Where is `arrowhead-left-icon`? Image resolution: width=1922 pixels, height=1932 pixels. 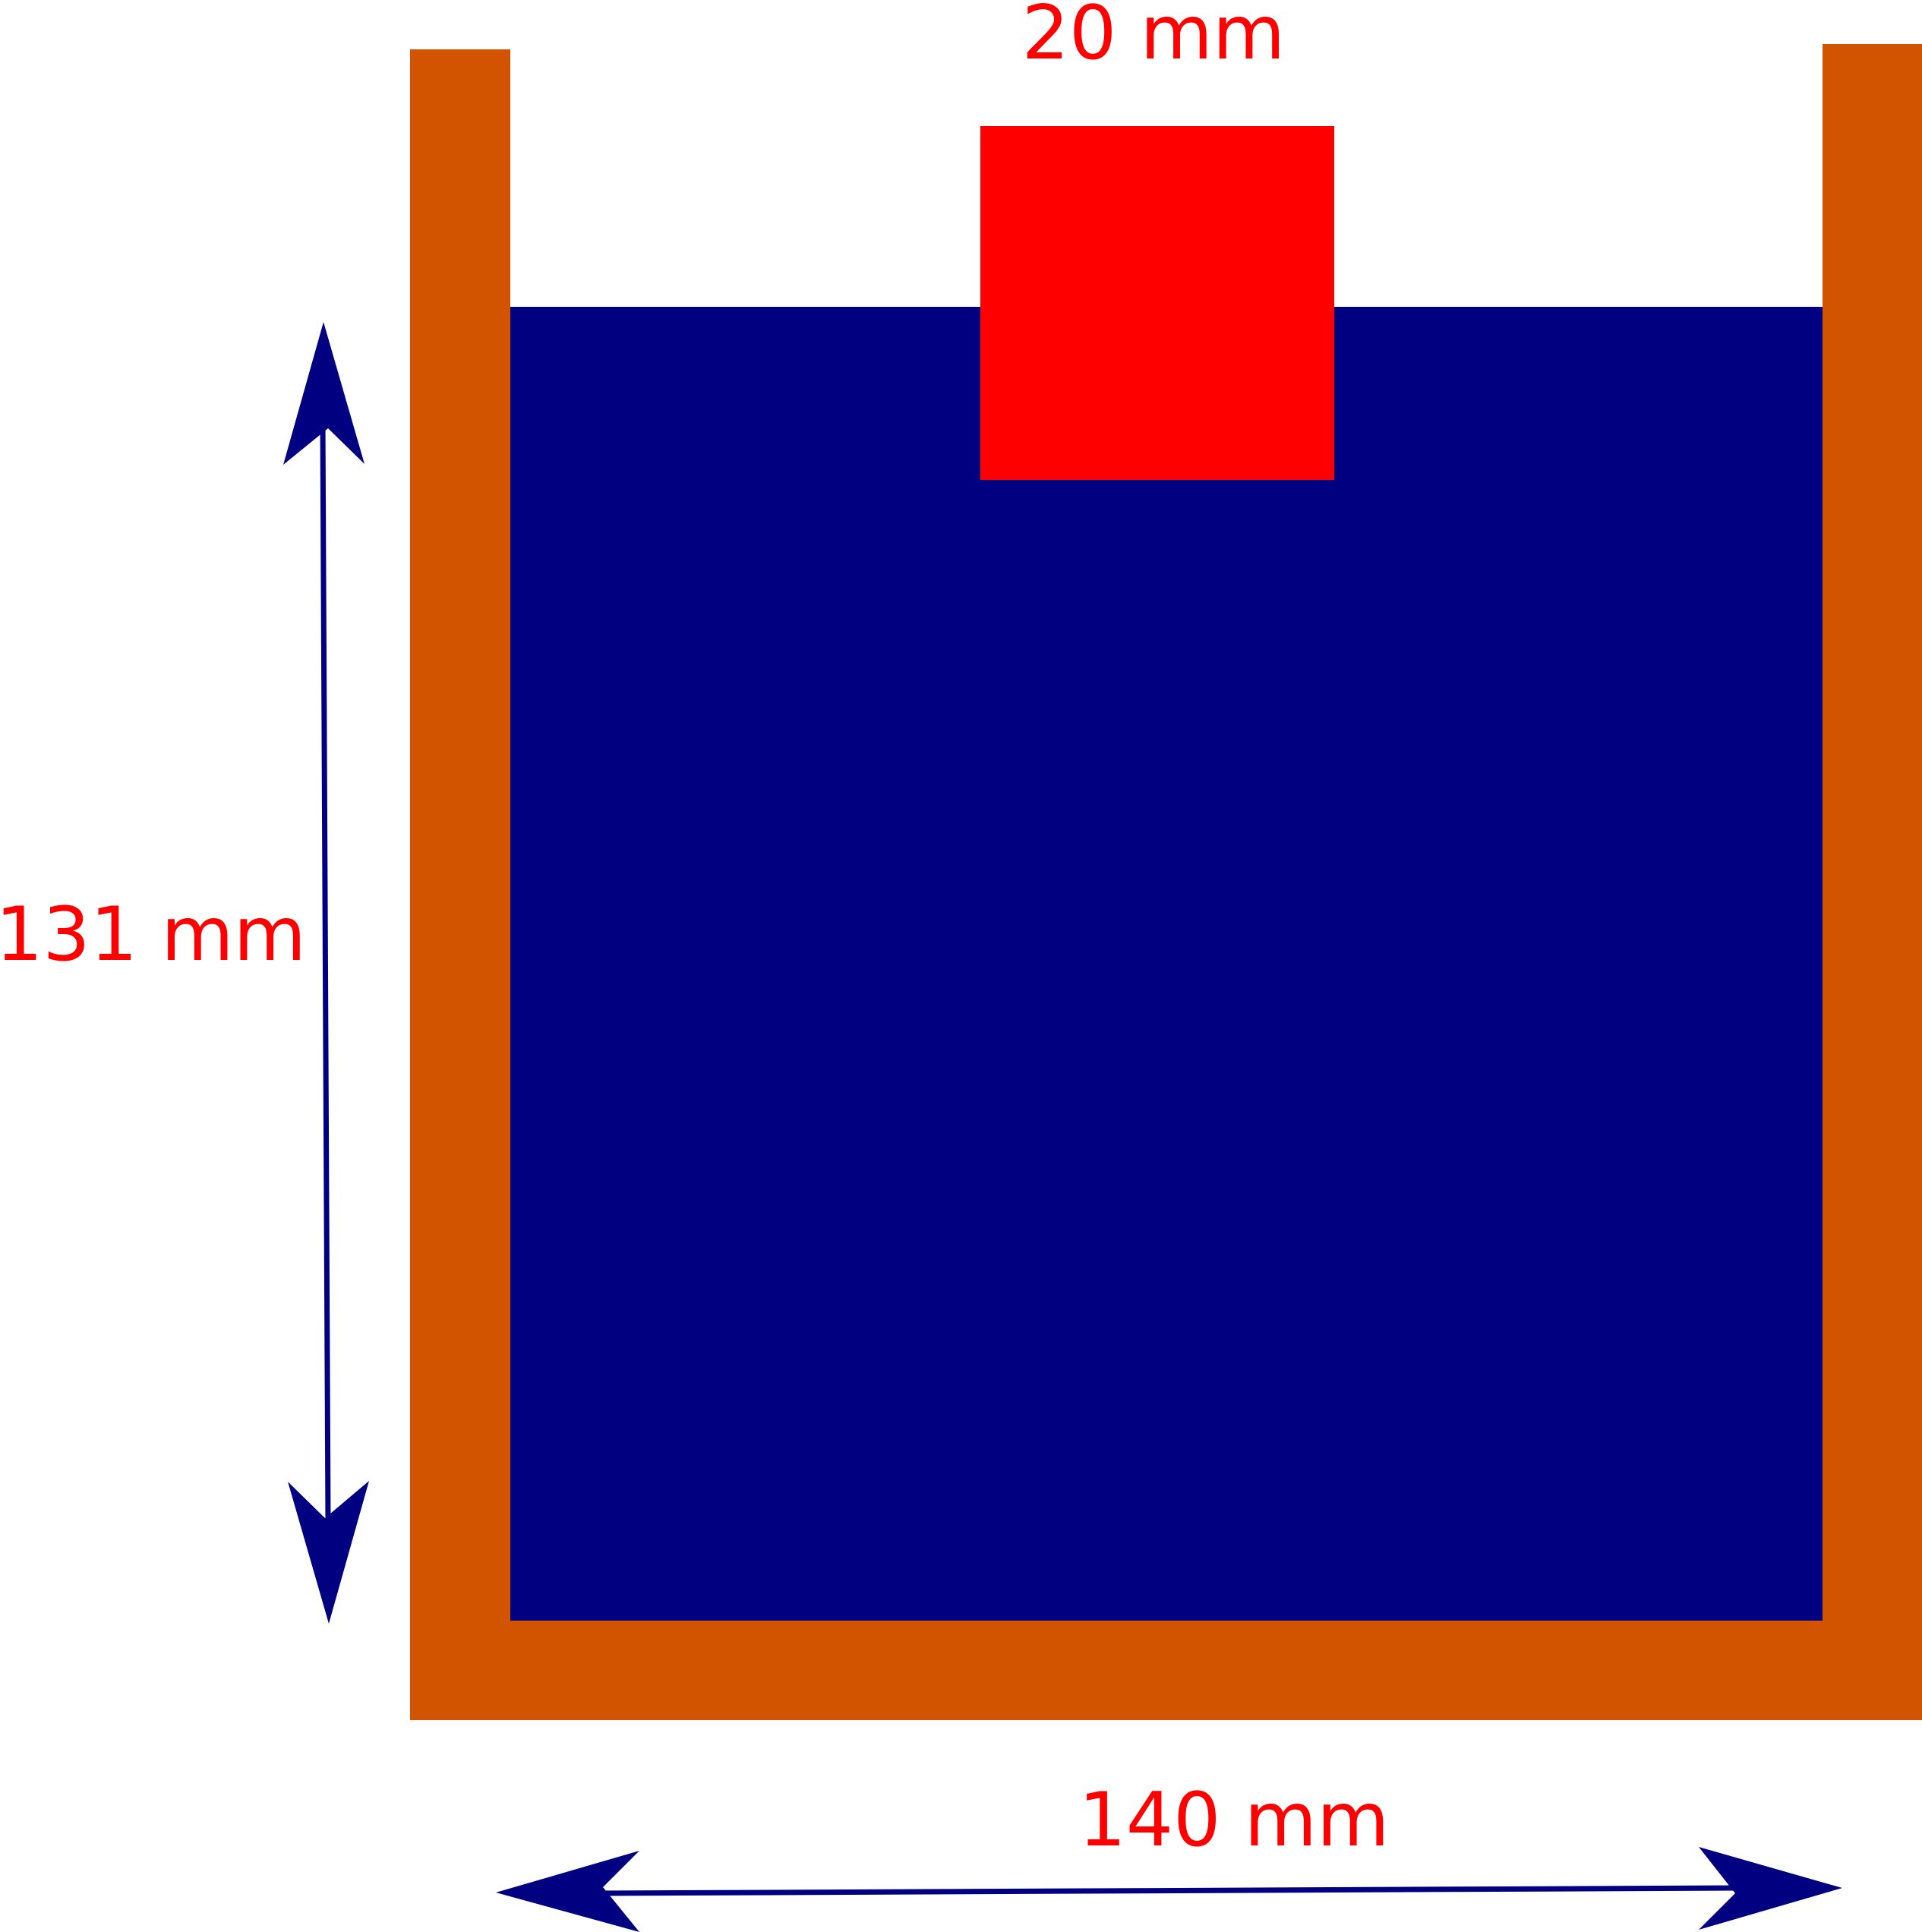 arrowhead-left-icon is located at coordinates (567, 1891).